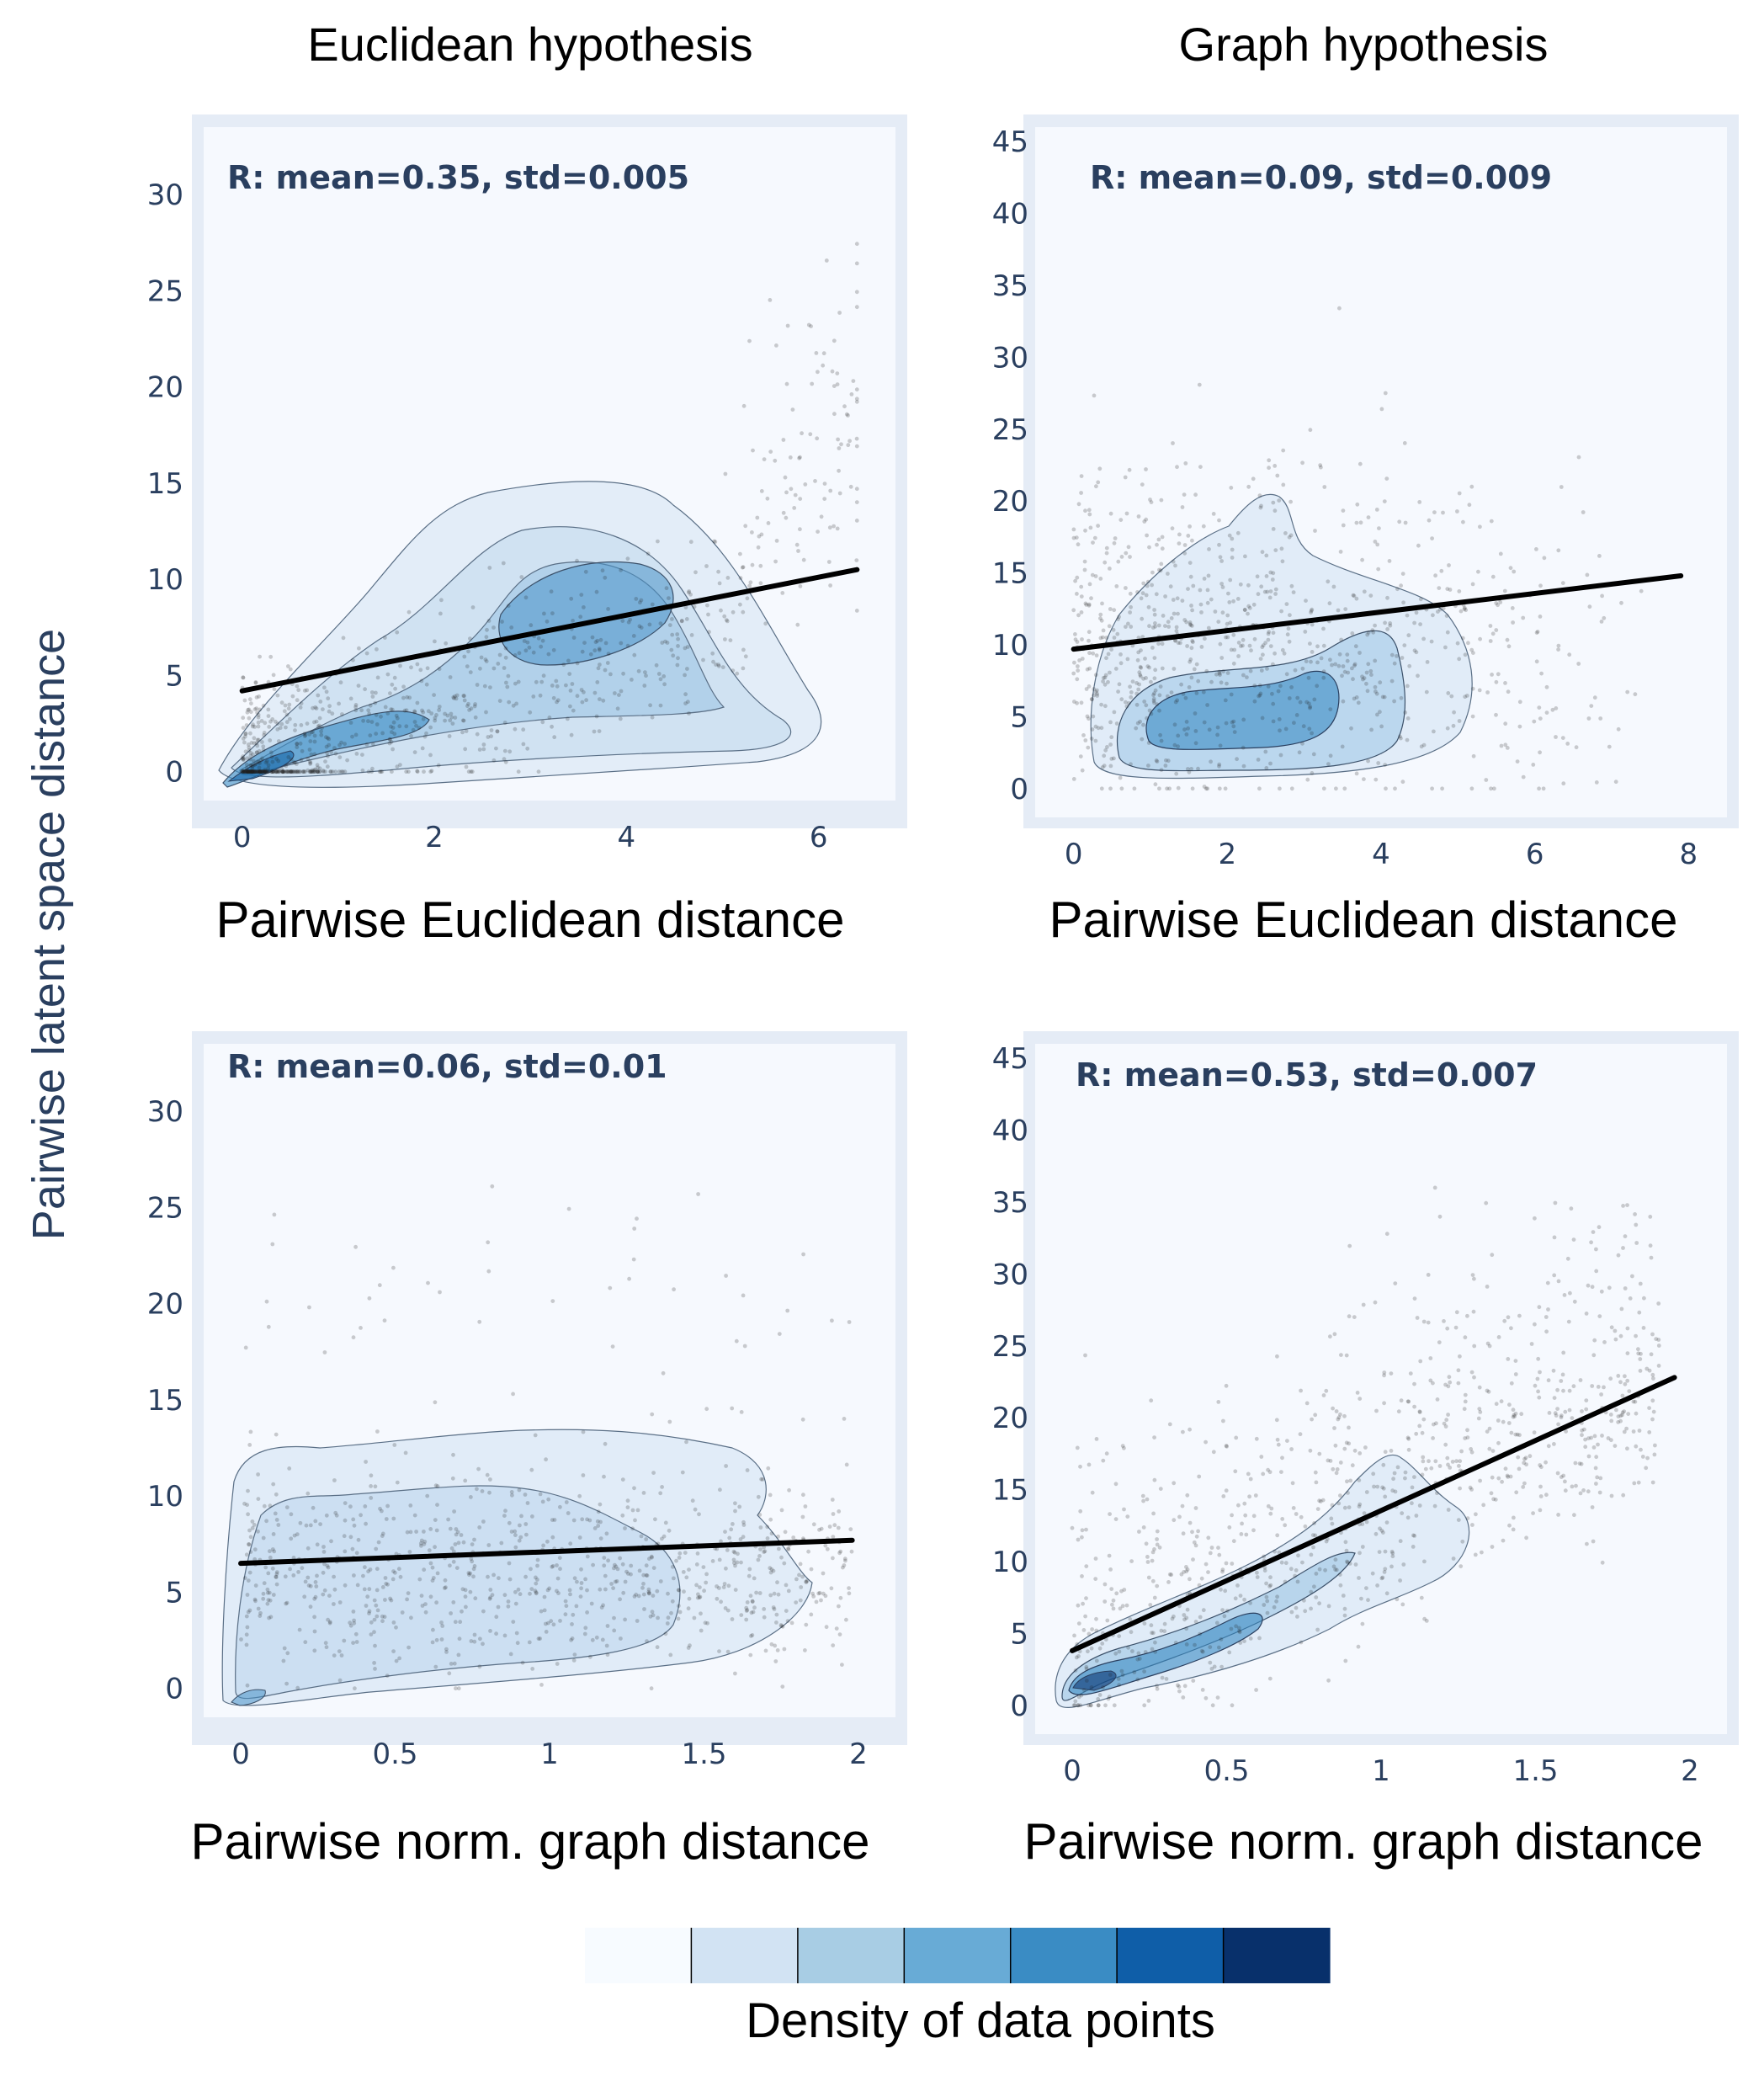  I want to click on correlation-annotation: R: mean=0.35, std=0.005, so click(458, 177).